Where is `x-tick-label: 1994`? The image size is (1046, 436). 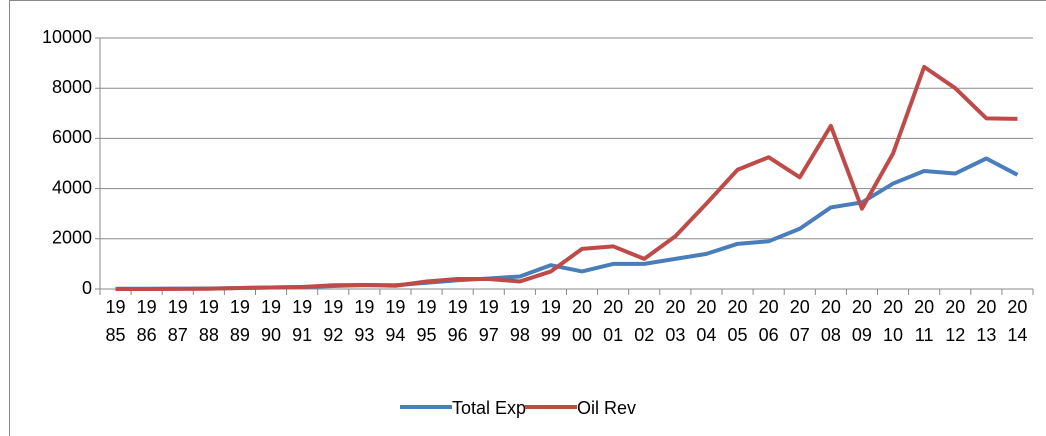
x-tick-label: 1994 is located at coordinates (395, 321).